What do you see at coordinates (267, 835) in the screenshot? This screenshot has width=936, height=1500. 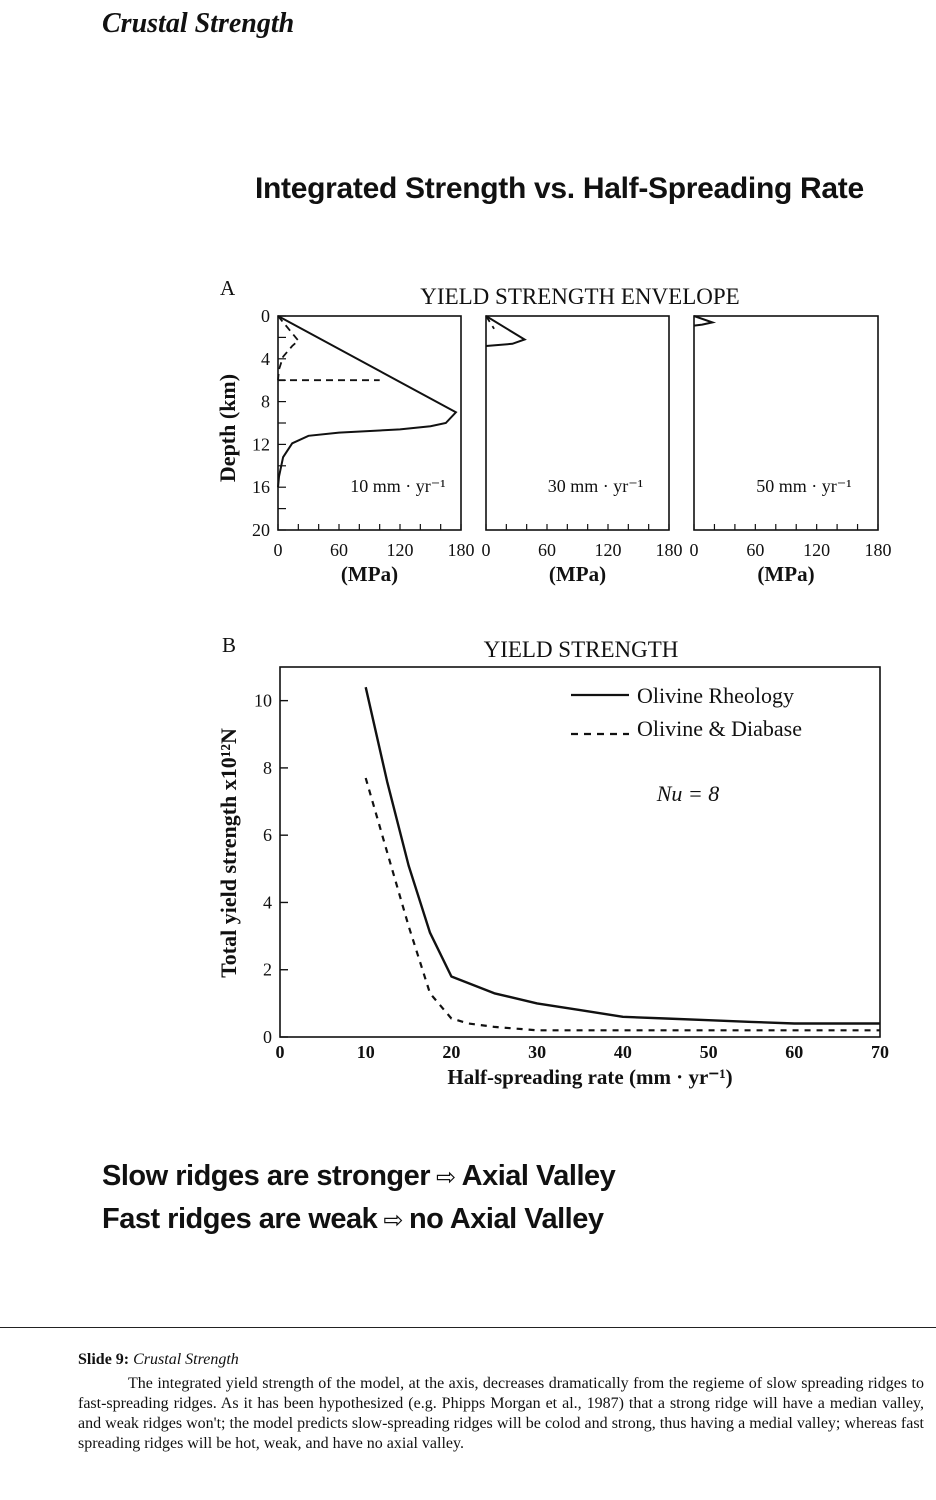 I see `y-tick-label: 6` at bounding box center [267, 835].